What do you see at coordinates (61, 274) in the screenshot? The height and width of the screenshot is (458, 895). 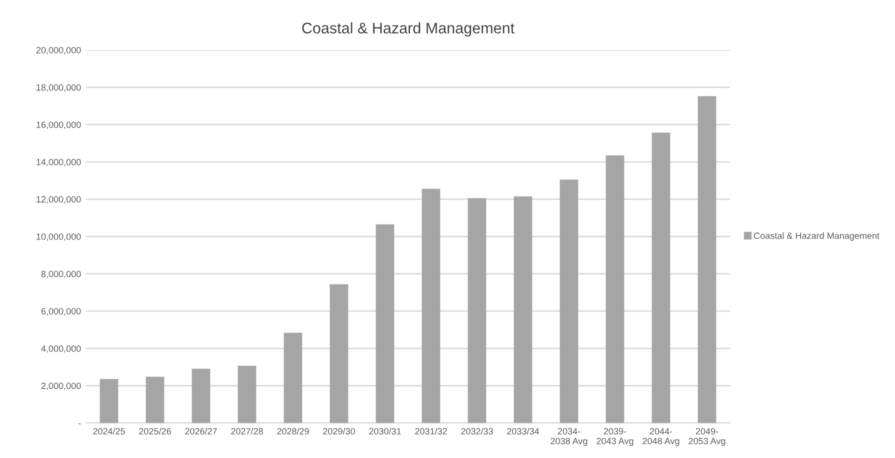 I see `y-tick-label: 8,000,000` at bounding box center [61, 274].